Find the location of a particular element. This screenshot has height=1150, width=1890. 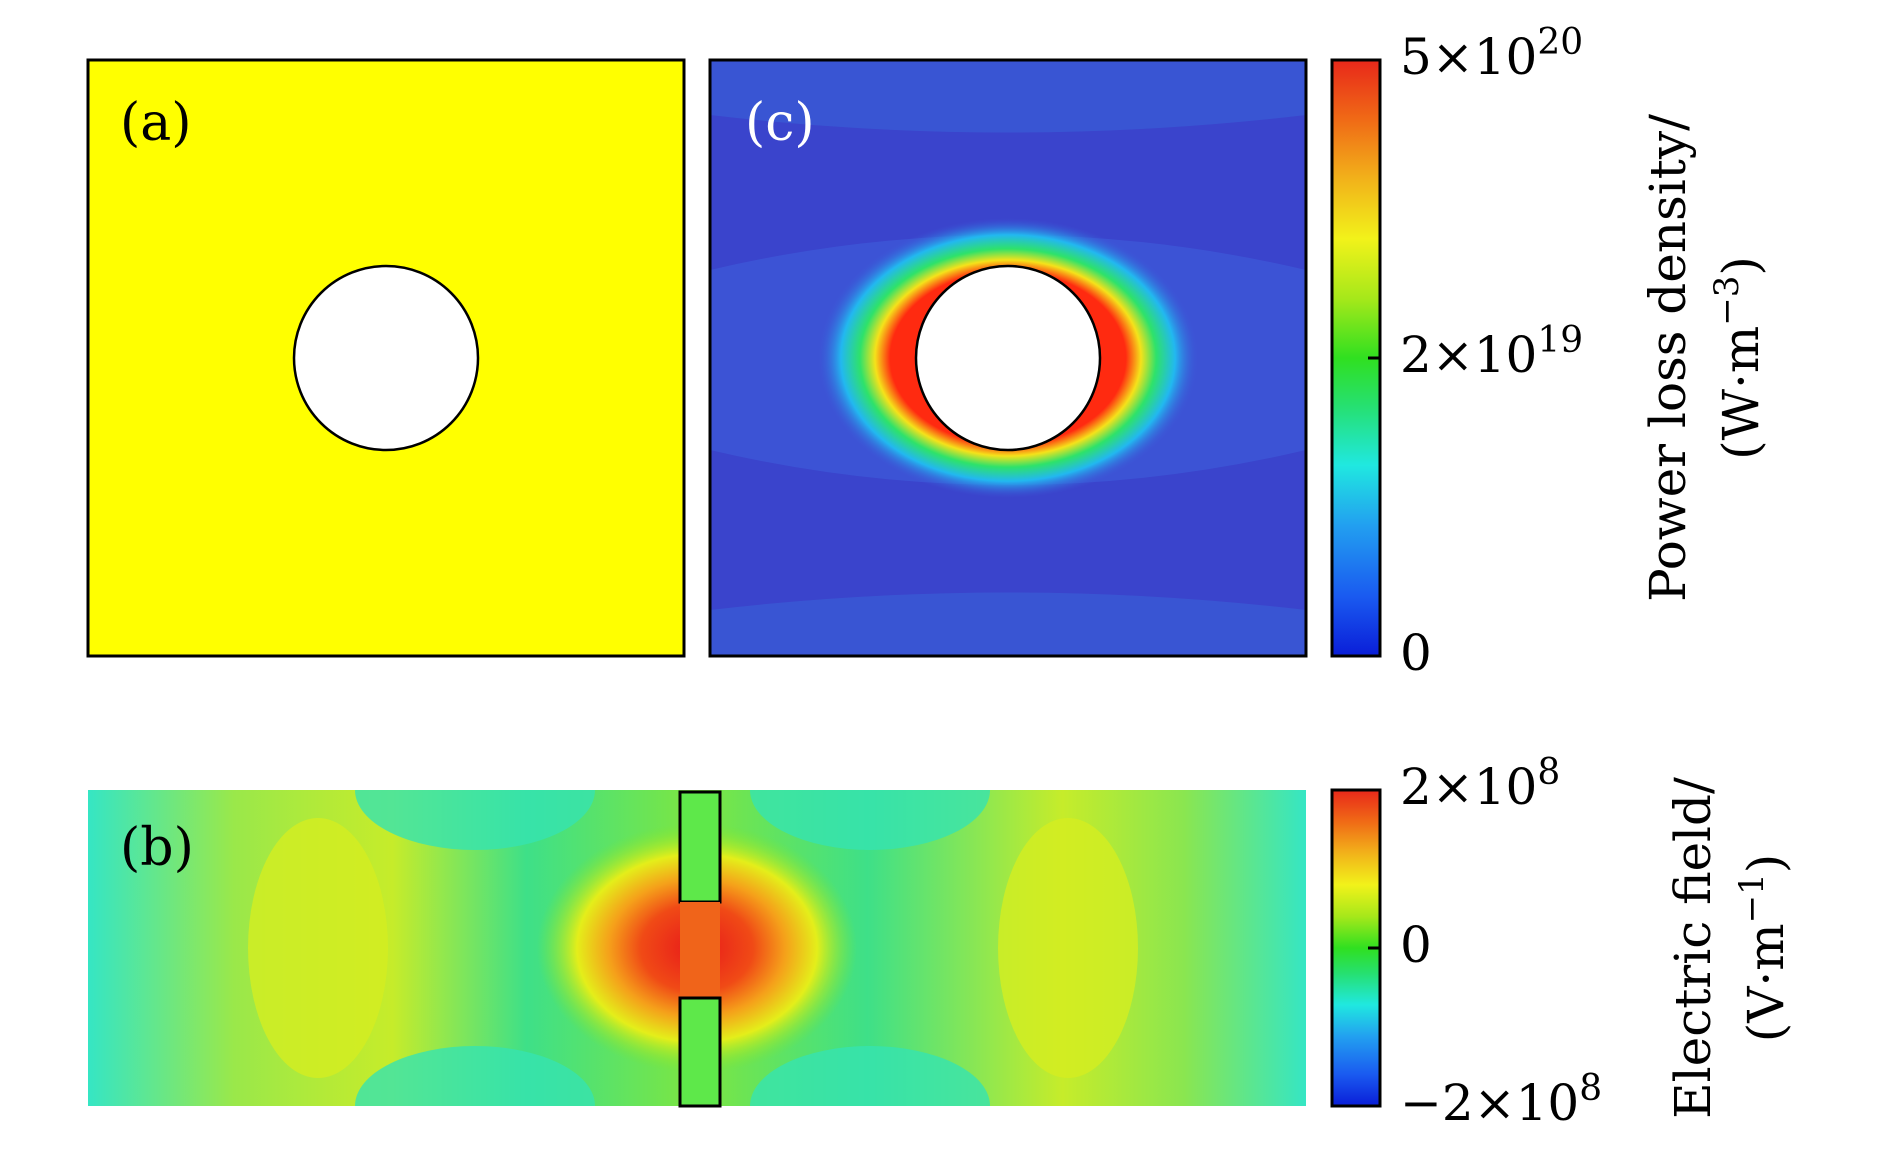

colorbar-power-label-mid: 2×1019 is located at coordinates (1491, 352).